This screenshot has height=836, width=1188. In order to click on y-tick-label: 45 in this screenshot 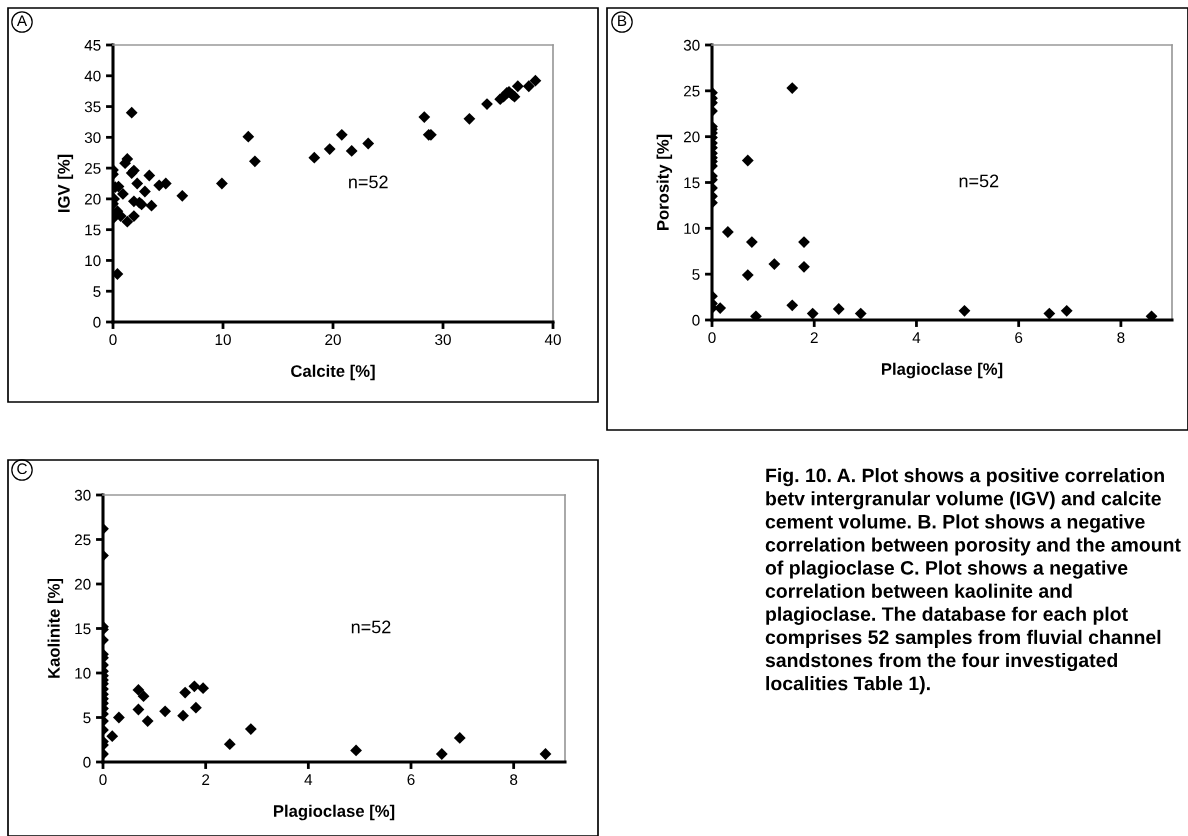, I will do `click(92, 45)`.